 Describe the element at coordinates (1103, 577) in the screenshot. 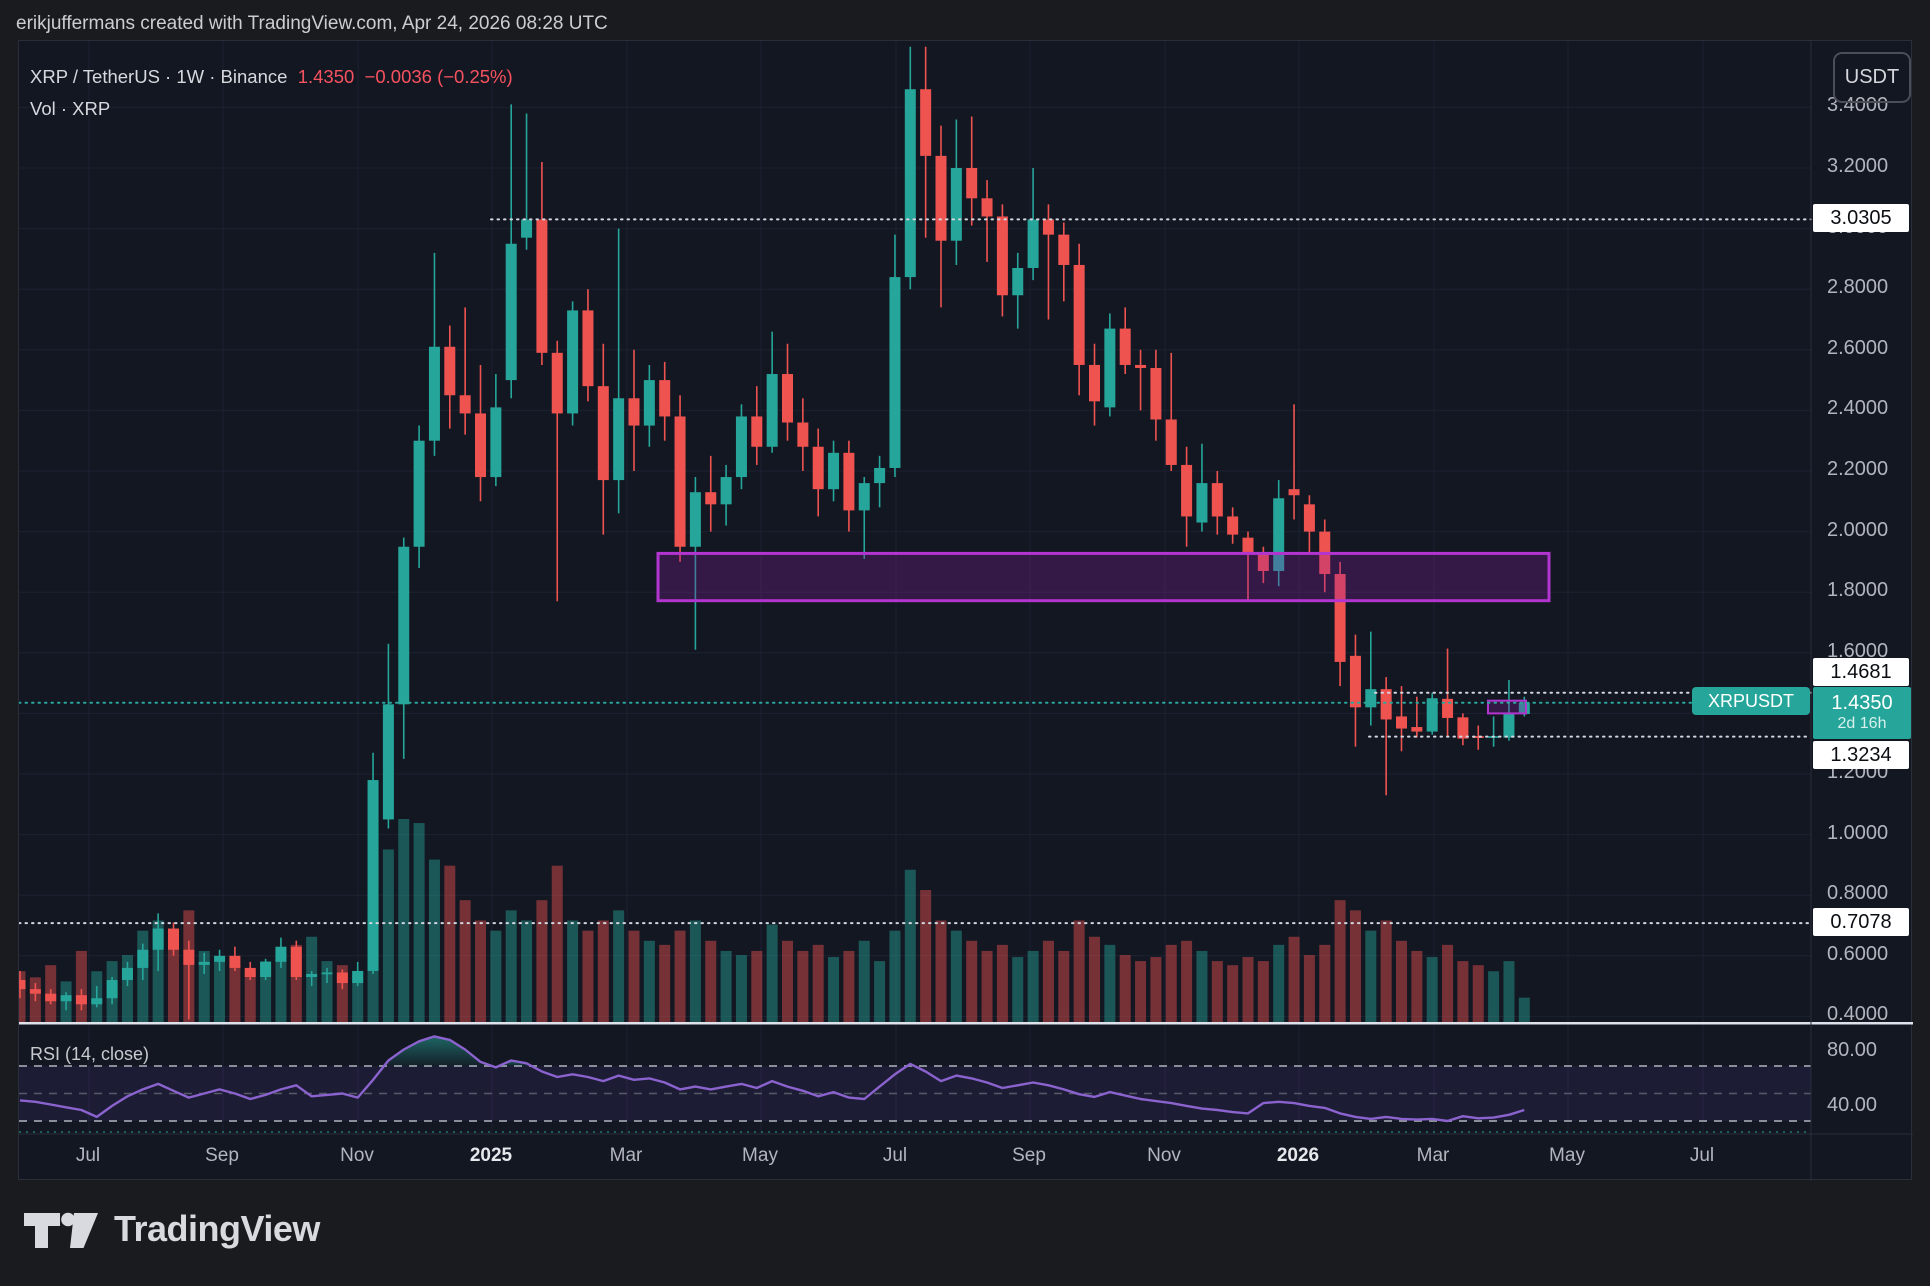

I see `supply-zone-rectangle-drawing` at that location.